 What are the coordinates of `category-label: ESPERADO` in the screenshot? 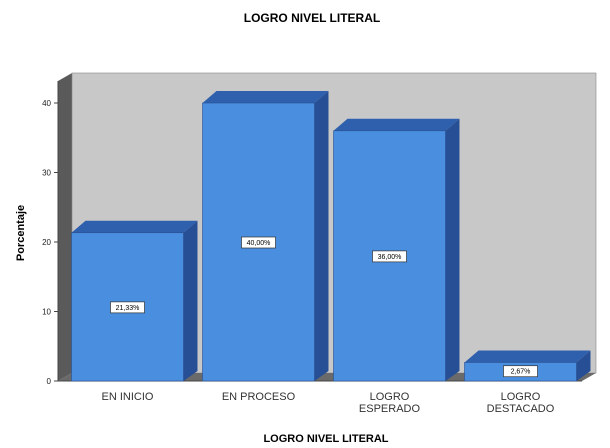 It's located at (390, 409).